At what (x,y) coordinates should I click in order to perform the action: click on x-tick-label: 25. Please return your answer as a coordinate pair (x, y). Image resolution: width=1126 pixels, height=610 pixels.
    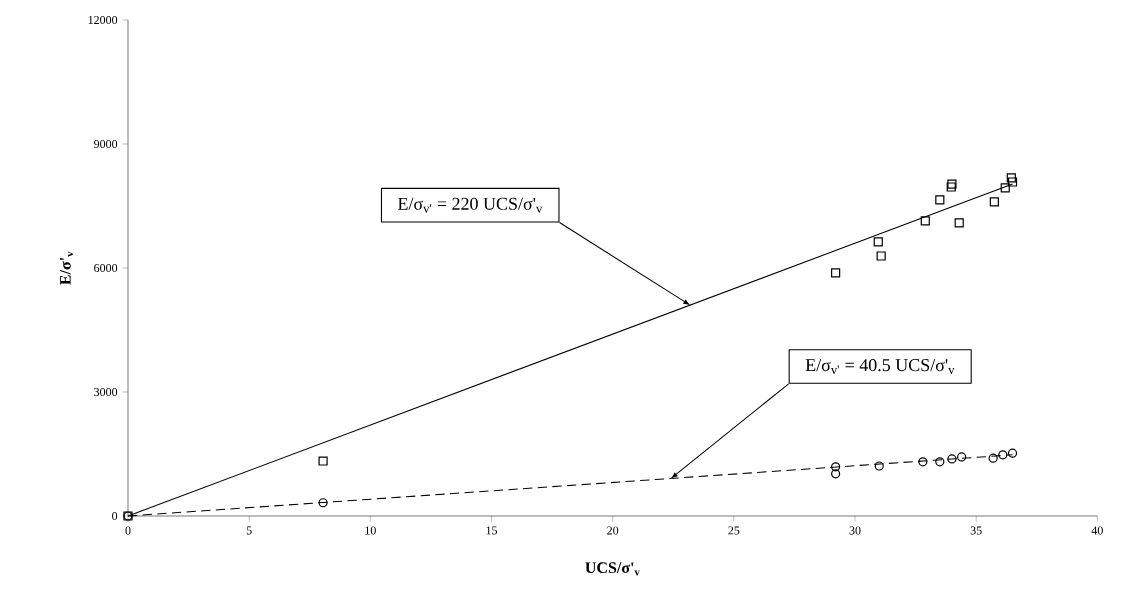
    Looking at the image, I should click on (734, 530).